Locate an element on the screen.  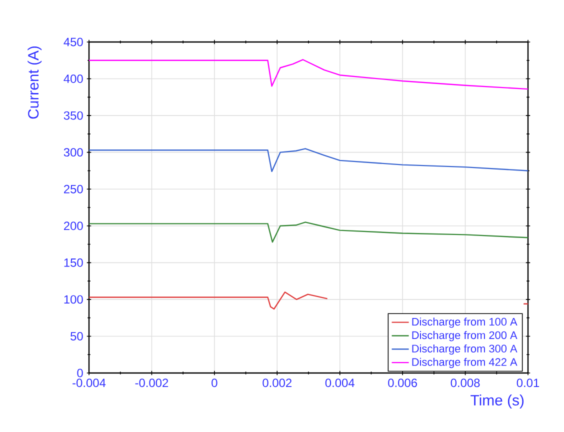
y-tick-label: 250 is located at coordinates (73, 189).